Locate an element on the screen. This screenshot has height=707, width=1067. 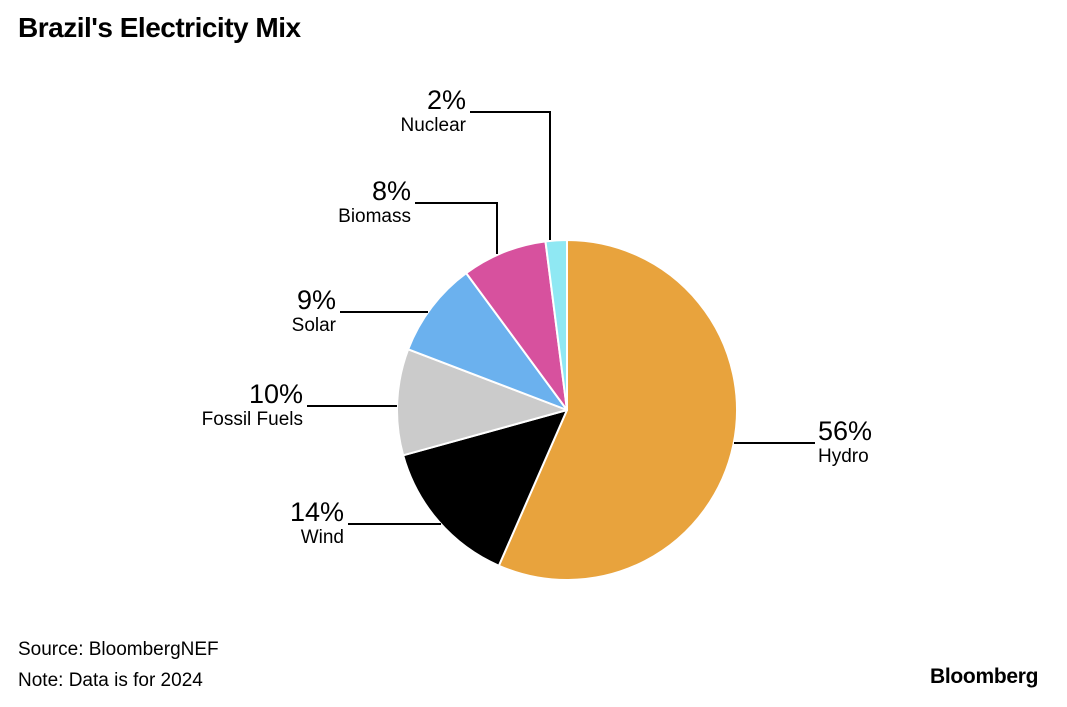
callout-solar: 9% Solar is located at coordinates (314, 311).